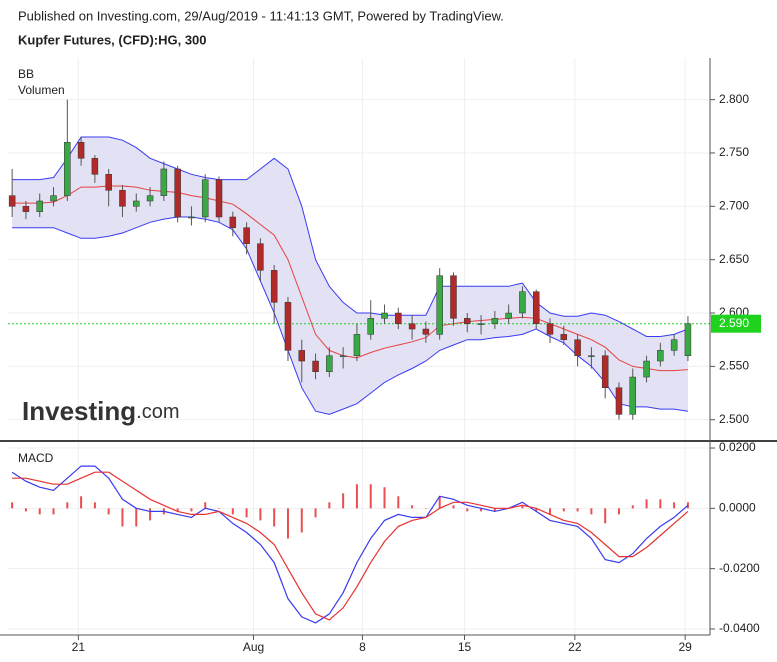 The height and width of the screenshot is (662, 777). I want to click on x-tick-label: 15, so click(465, 647).